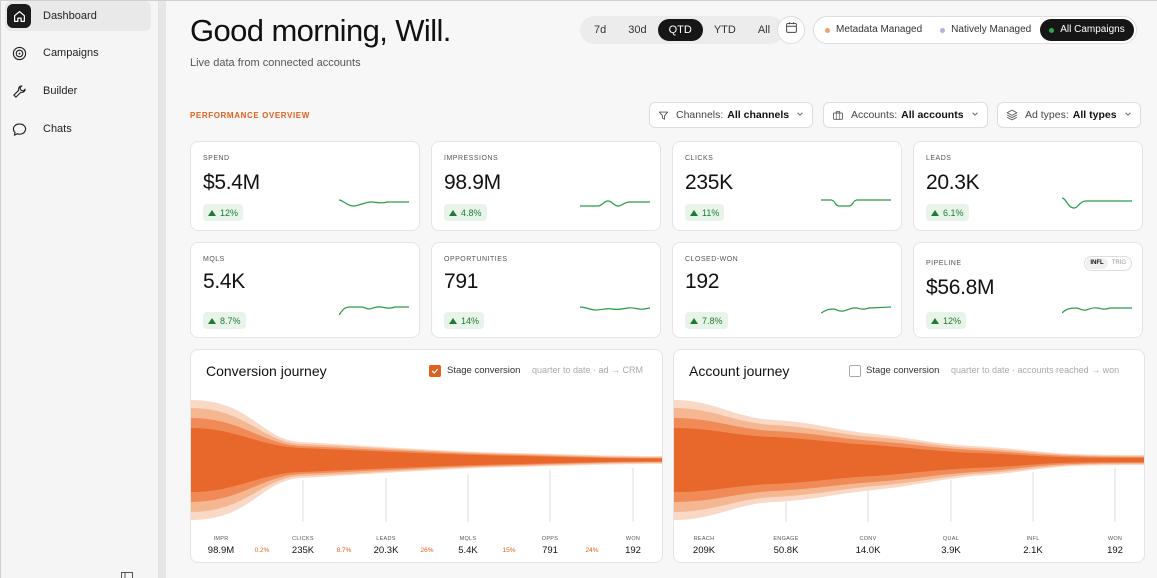 The width and height of the screenshot is (1157, 578). What do you see at coordinates (127, 573) in the screenshot?
I see `sidebar-collapse-icon` at bounding box center [127, 573].